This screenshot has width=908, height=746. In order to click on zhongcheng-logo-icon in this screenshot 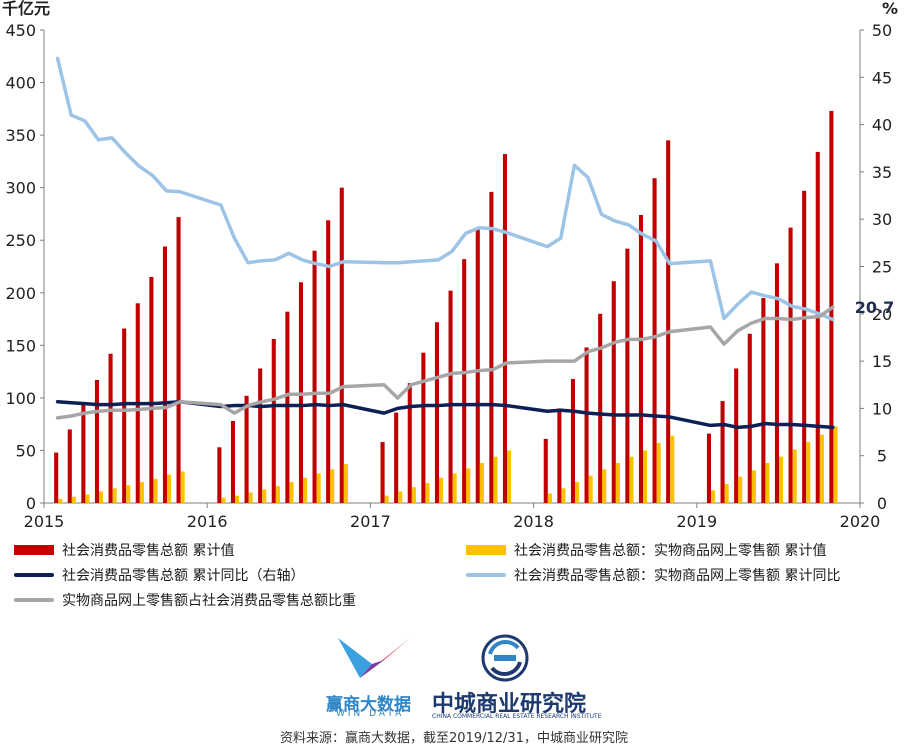, I will do `click(505, 658)`.